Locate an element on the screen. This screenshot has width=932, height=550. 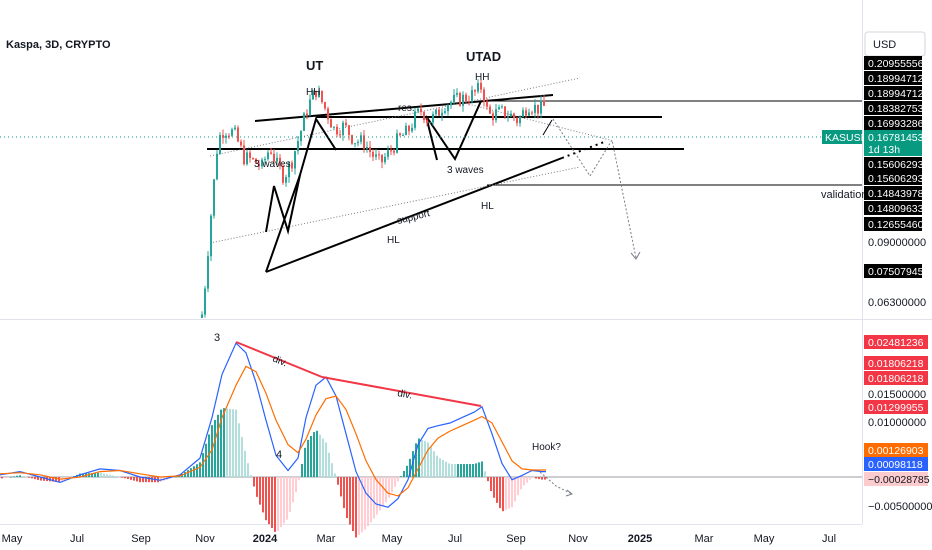
price-tag: 0.16993286 is located at coordinates (894, 123).